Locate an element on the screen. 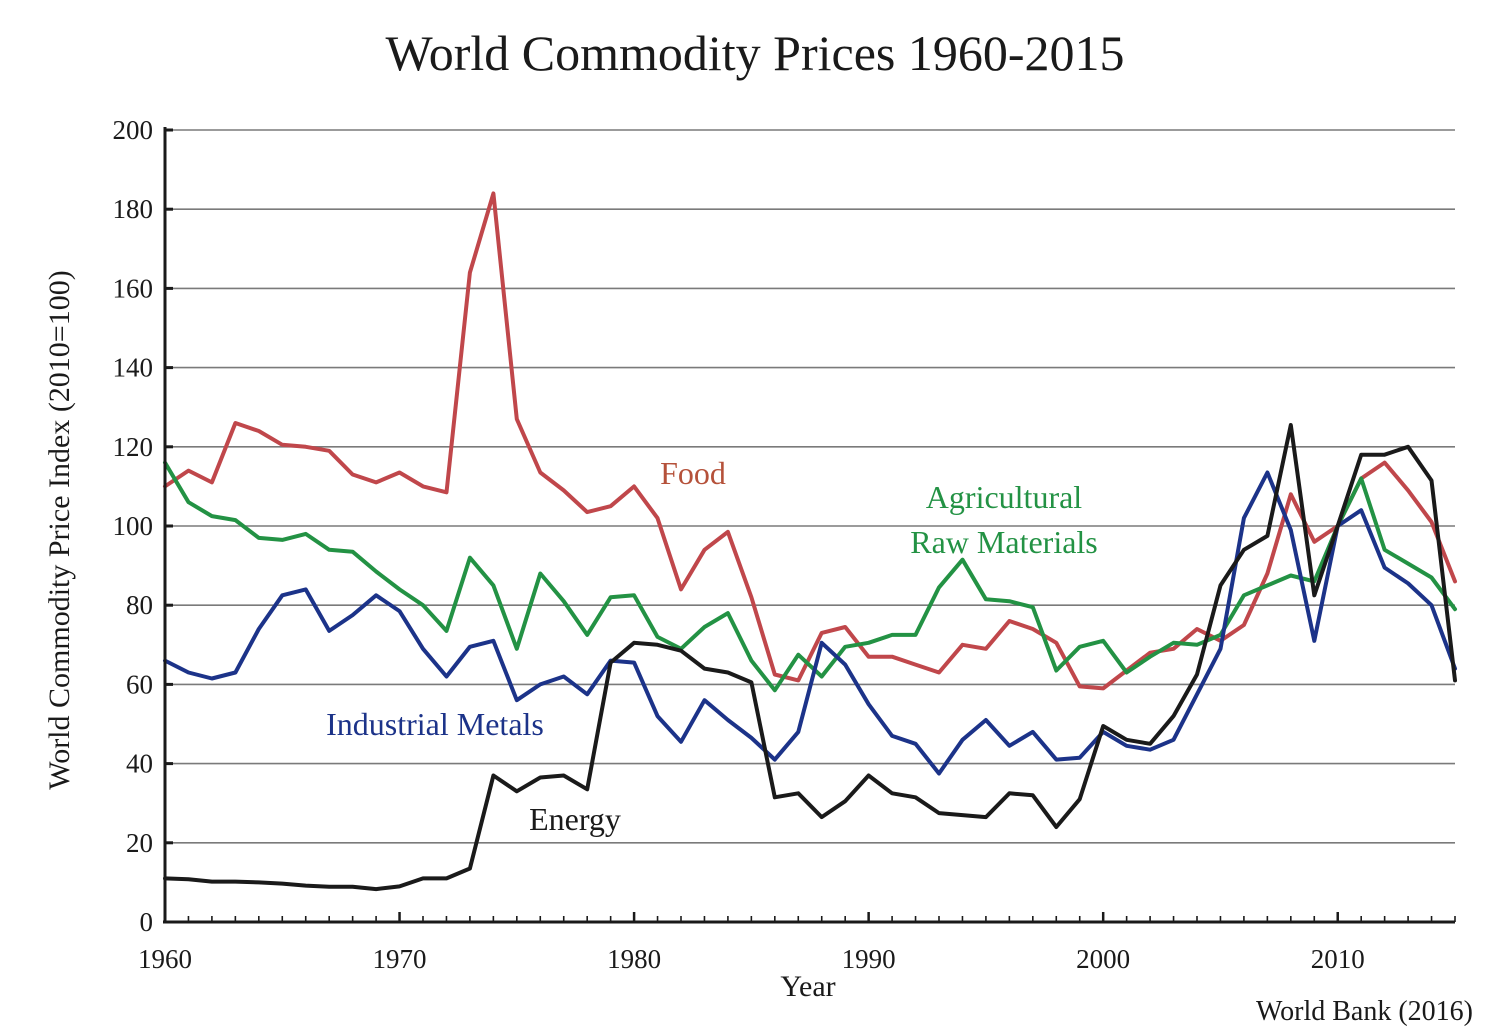 The height and width of the screenshot is (1035, 1500). x-tick-label-1990: 1990 is located at coordinates (869, 959).